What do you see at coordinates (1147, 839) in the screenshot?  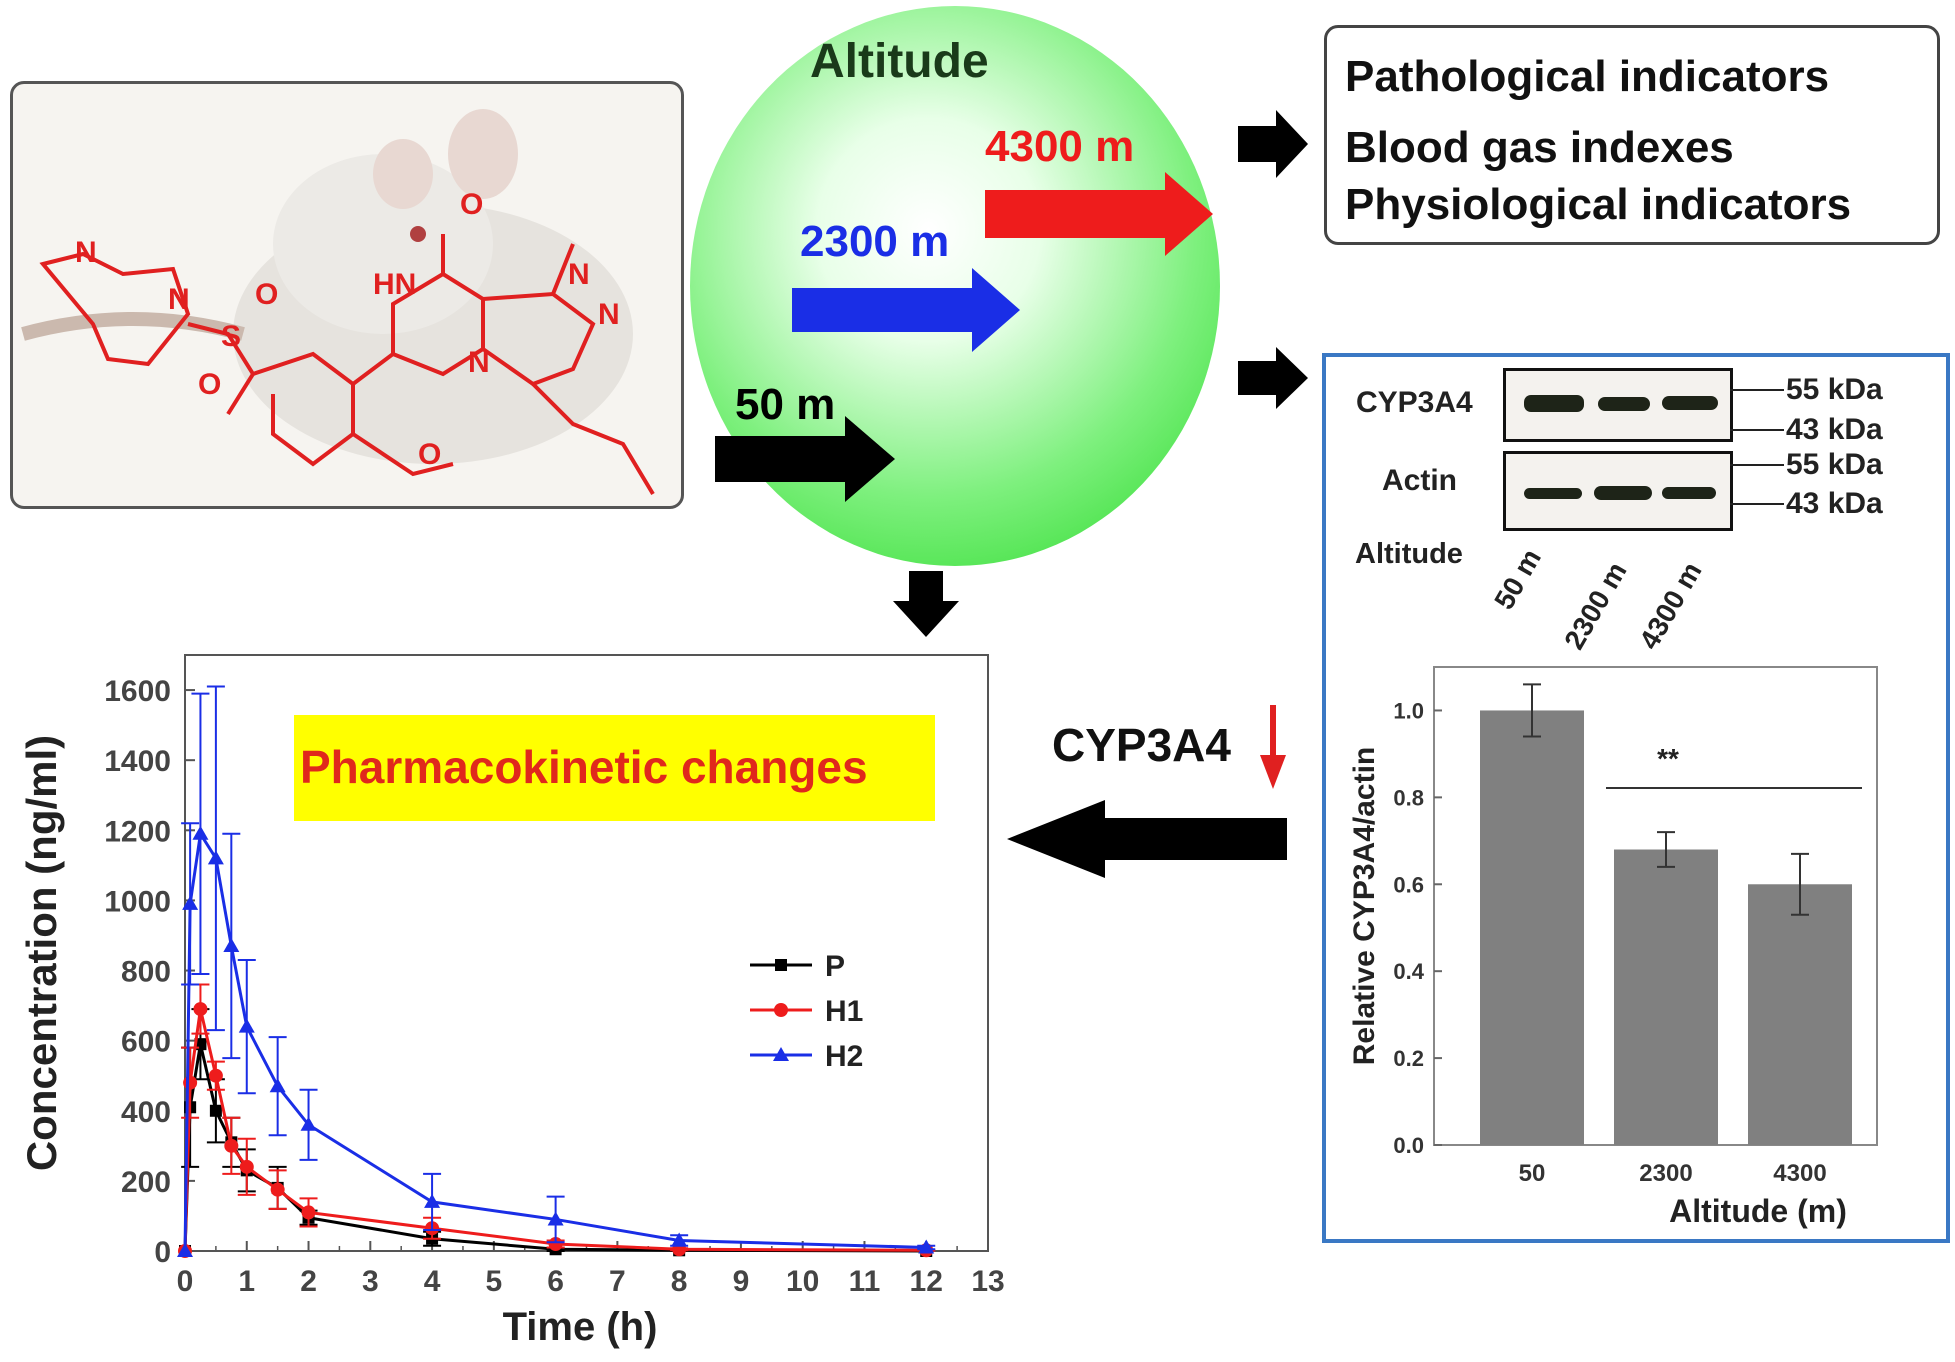 I see `arrow-left-icon` at bounding box center [1147, 839].